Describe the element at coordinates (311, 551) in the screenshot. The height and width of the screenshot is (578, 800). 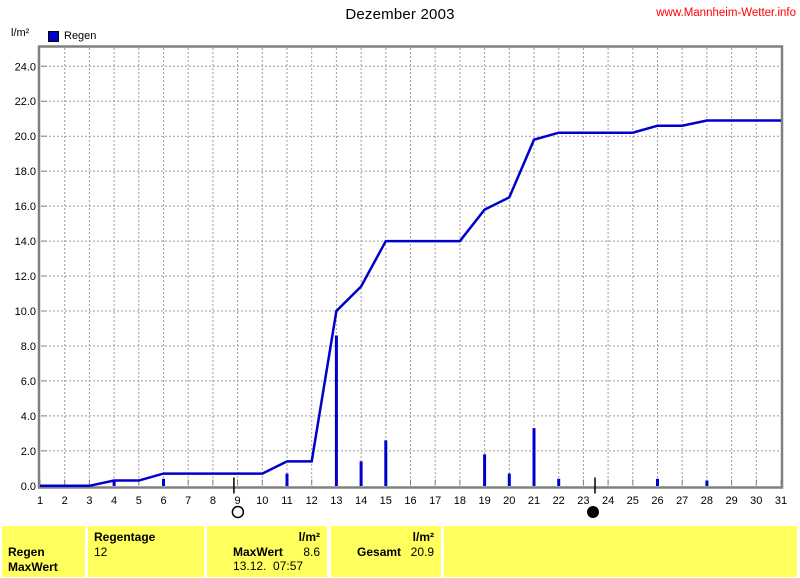
I see `maxwert-value: 8.6` at that location.